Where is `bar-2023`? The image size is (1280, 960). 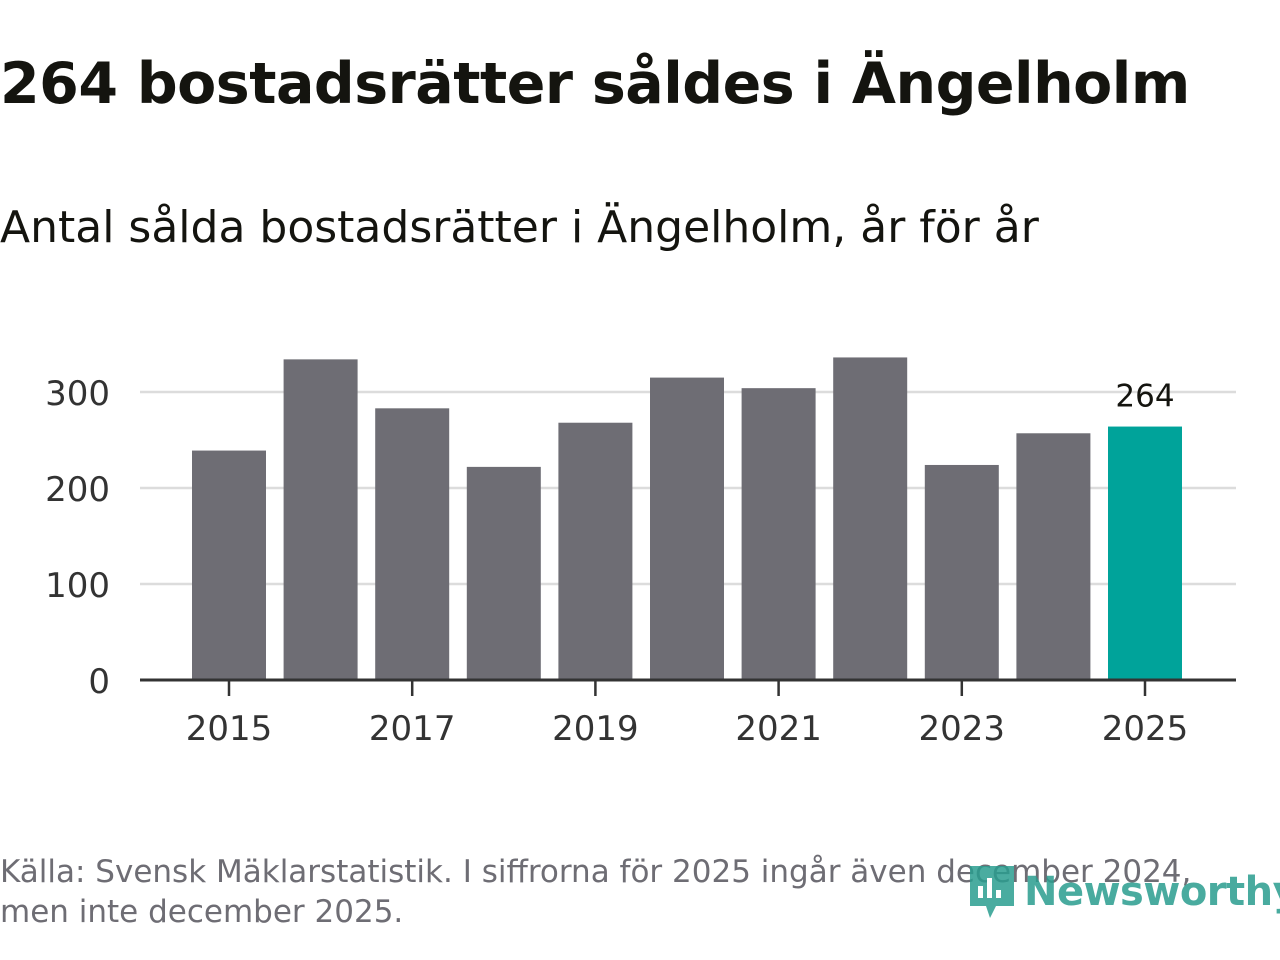 bar-2023 is located at coordinates (961, 572).